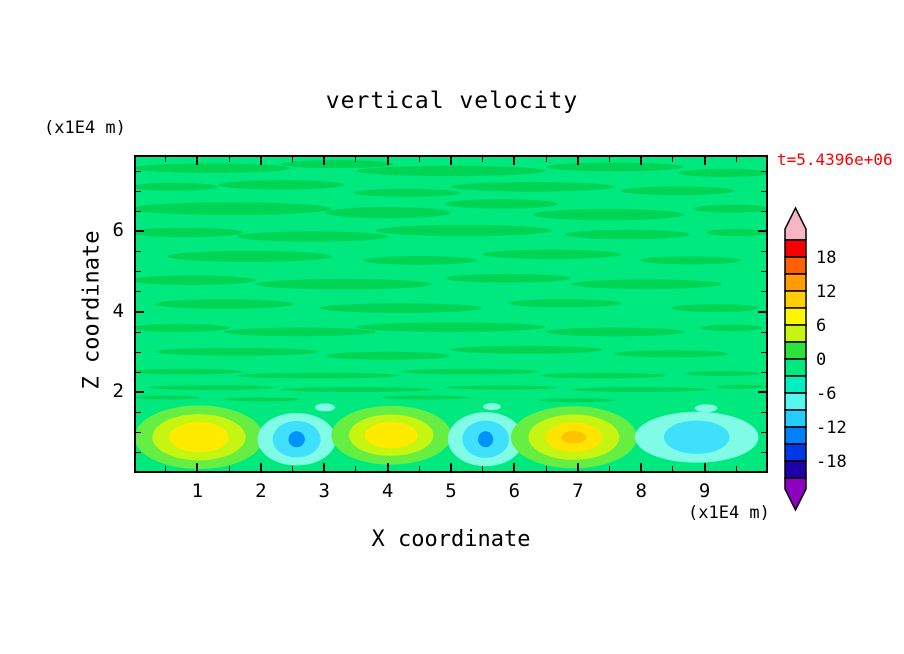  Describe the element at coordinates (826, 394) in the screenshot. I see `colorbar-label: -6` at that location.